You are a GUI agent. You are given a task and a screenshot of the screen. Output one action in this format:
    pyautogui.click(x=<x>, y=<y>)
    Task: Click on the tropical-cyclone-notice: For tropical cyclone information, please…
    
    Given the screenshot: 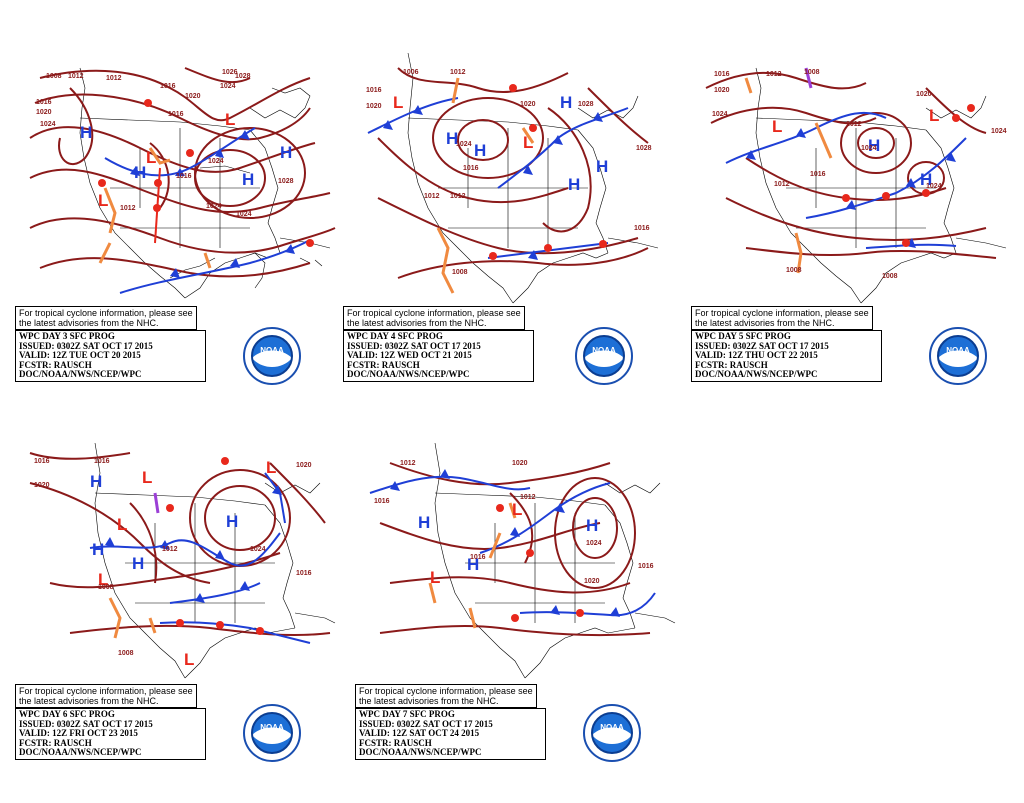 What is the action you would take?
    pyautogui.click(x=106, y=318)
    